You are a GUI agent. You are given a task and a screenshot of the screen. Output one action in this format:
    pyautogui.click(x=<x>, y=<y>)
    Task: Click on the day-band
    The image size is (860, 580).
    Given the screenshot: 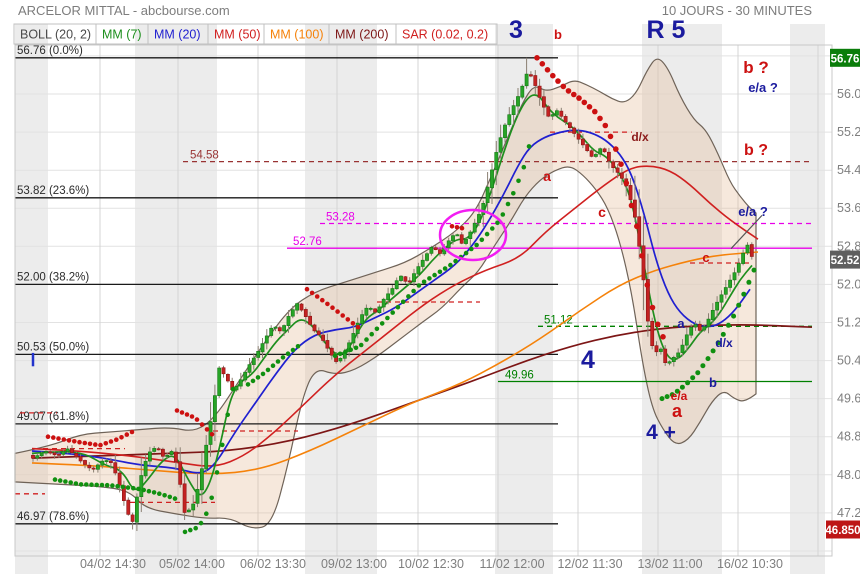 What is the action you would take?
    pyautogui.click(x=524, y=299)
    